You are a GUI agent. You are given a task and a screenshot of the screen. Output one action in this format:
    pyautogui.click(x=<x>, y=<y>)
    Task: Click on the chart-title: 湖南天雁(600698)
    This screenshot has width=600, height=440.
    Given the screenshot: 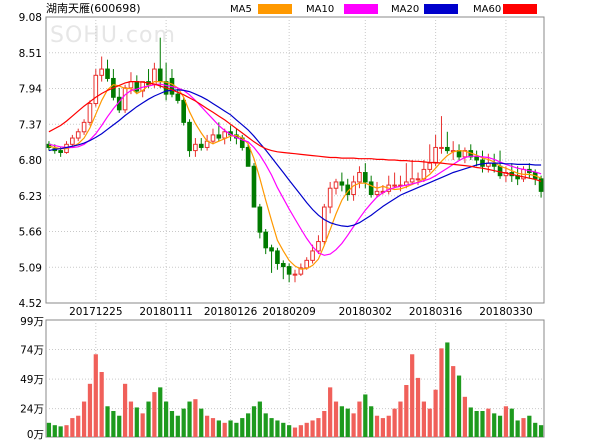 What is the action you would take?
    pyautogui.click(x=93, y=8)
    